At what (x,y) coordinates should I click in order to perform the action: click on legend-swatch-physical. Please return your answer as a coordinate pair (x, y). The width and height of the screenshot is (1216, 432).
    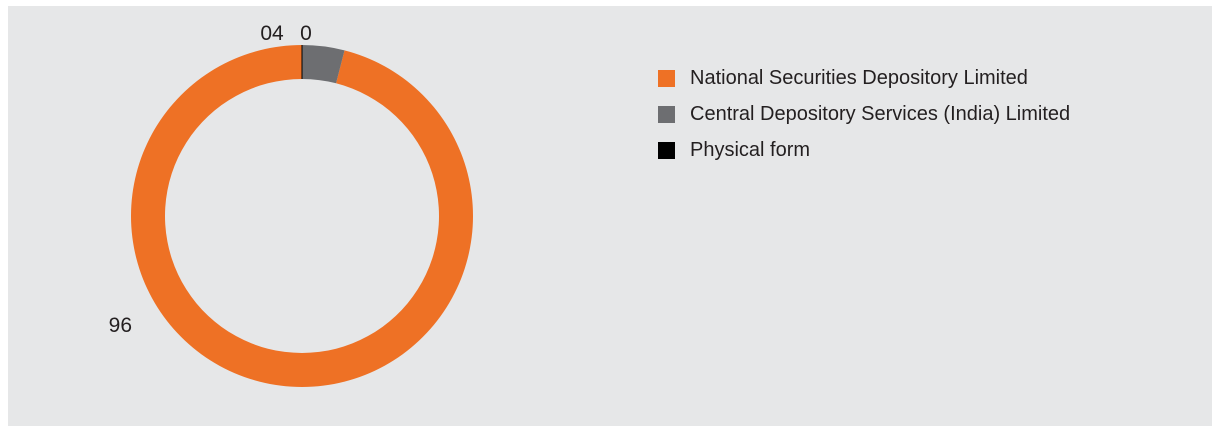
    Looking at the image, I should click on (666, 150).